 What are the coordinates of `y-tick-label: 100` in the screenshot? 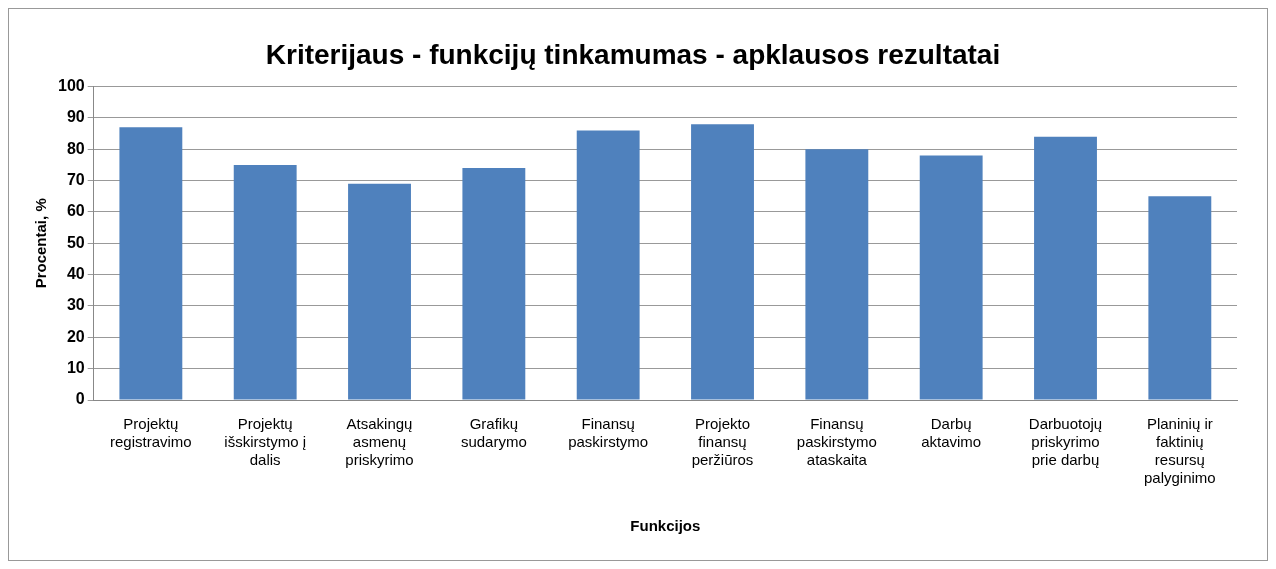 It's located at (71, 86).